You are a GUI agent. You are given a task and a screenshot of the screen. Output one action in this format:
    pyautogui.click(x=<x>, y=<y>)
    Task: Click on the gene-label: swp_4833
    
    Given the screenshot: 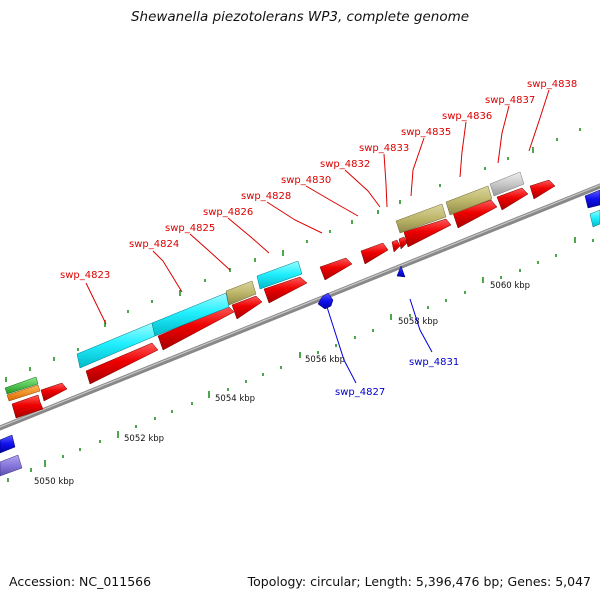 What is the action you would take?
    pyautogui.click(x=384, y=148)
    